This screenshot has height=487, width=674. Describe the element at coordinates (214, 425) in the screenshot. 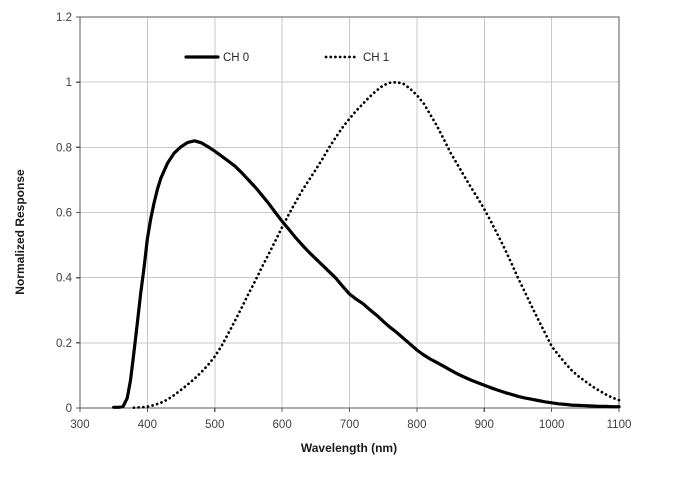

I see `x-tick-label: 500` at that location.